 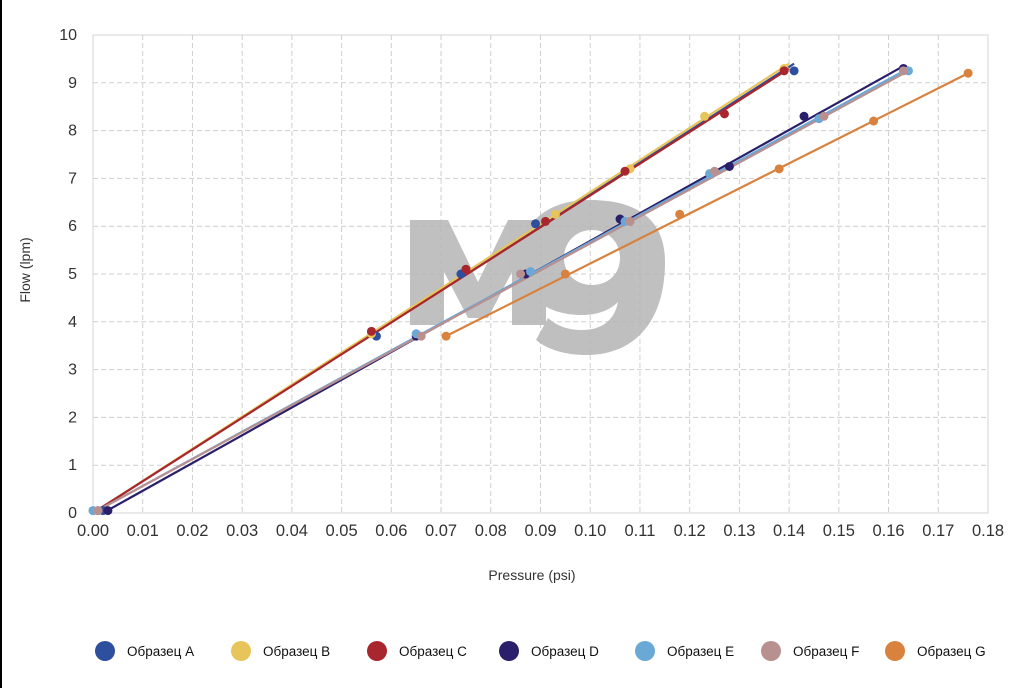 What do you see at coordinates (72, 322) in the screenshot?
I see `y-tick-label: 4` at bounding box center [72, 322].